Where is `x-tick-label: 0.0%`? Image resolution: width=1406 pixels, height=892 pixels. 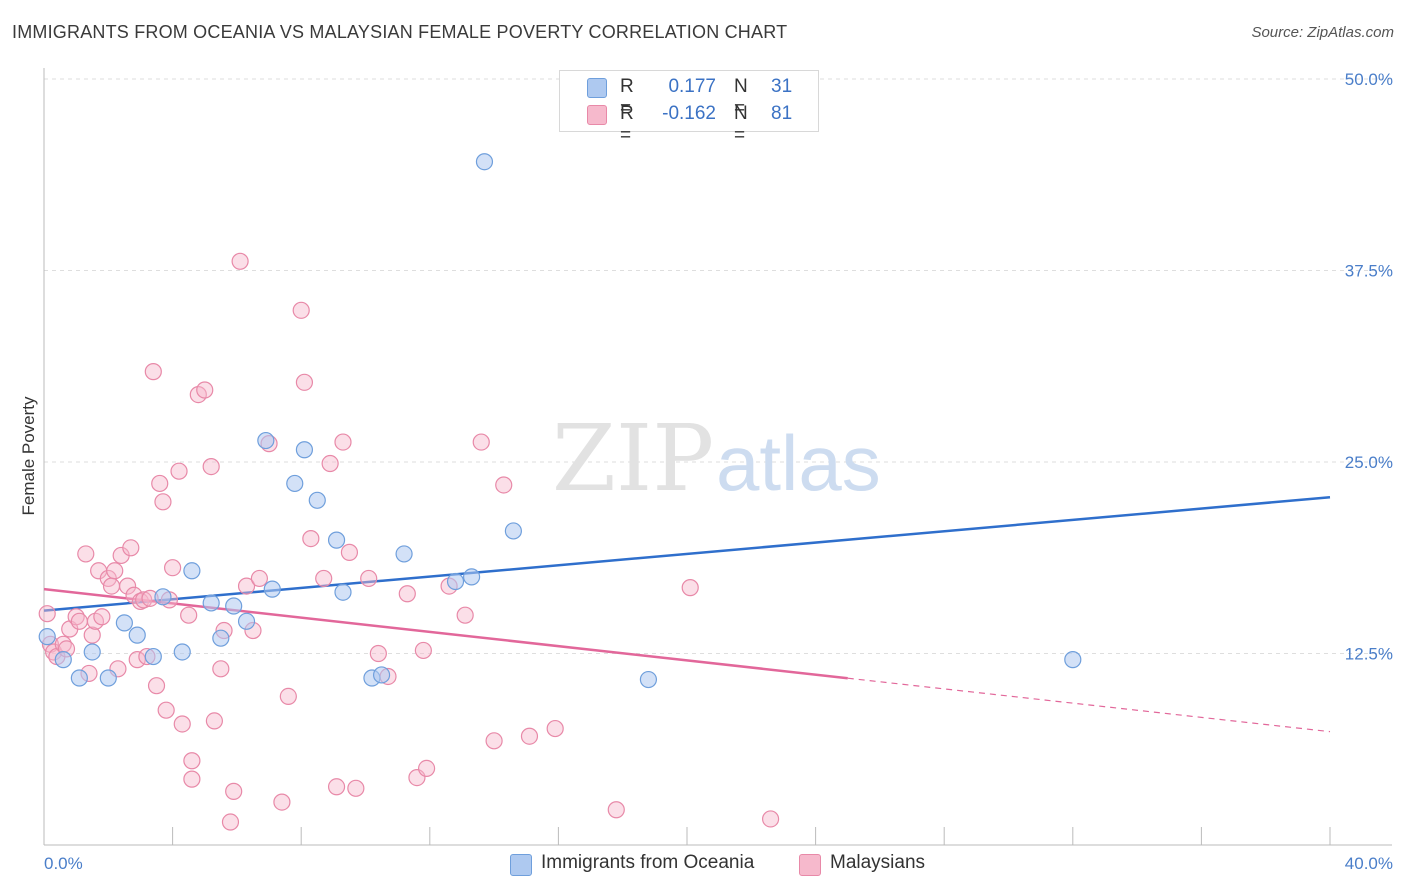
x-tick-label: 0.0% is located at coordinates (63, 863).